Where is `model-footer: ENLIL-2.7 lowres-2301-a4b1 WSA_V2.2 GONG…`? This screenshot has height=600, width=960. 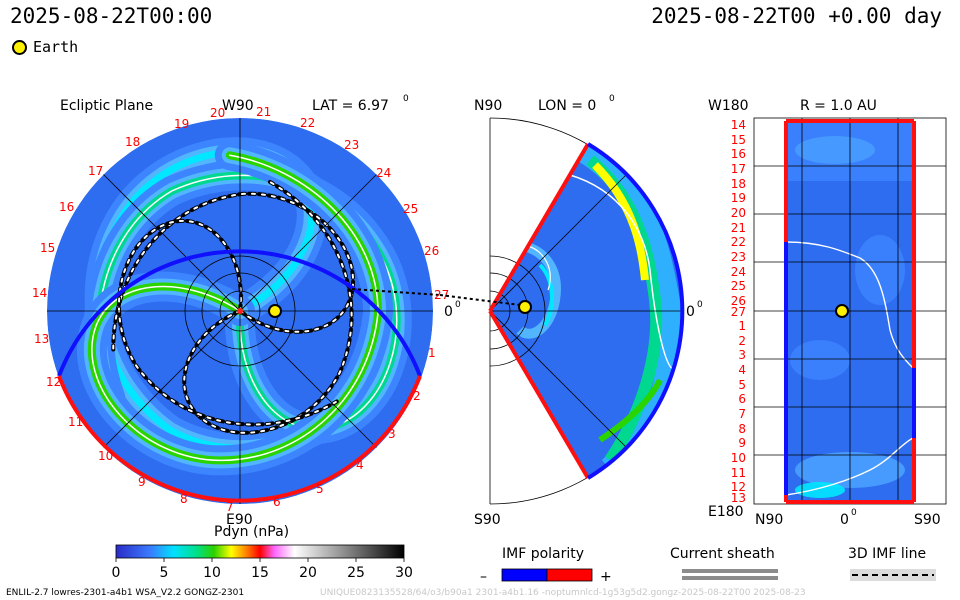 model-footer: ENLIL-2.7 lowres-2301-a4b1 WSA_V2.2 GONG… is located at coordinates (125, 593).